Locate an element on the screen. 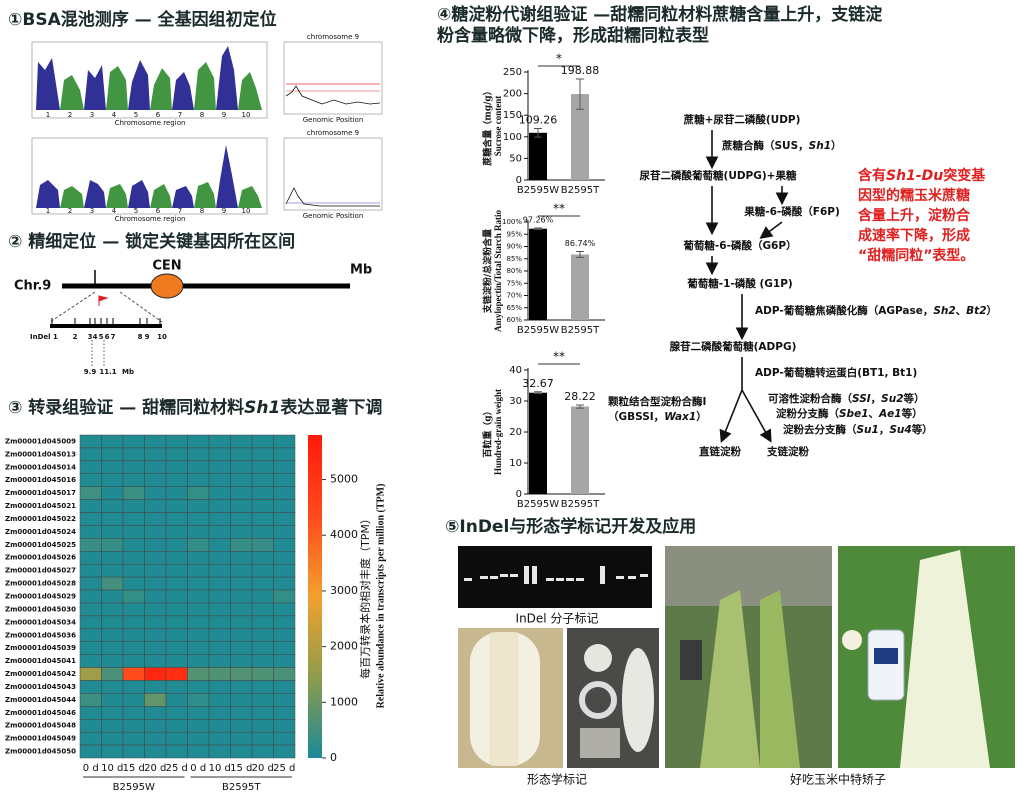 The width and height of the screenshot is (1021, 798). text-segment: Ae1 is located at coordinates (890, 414).